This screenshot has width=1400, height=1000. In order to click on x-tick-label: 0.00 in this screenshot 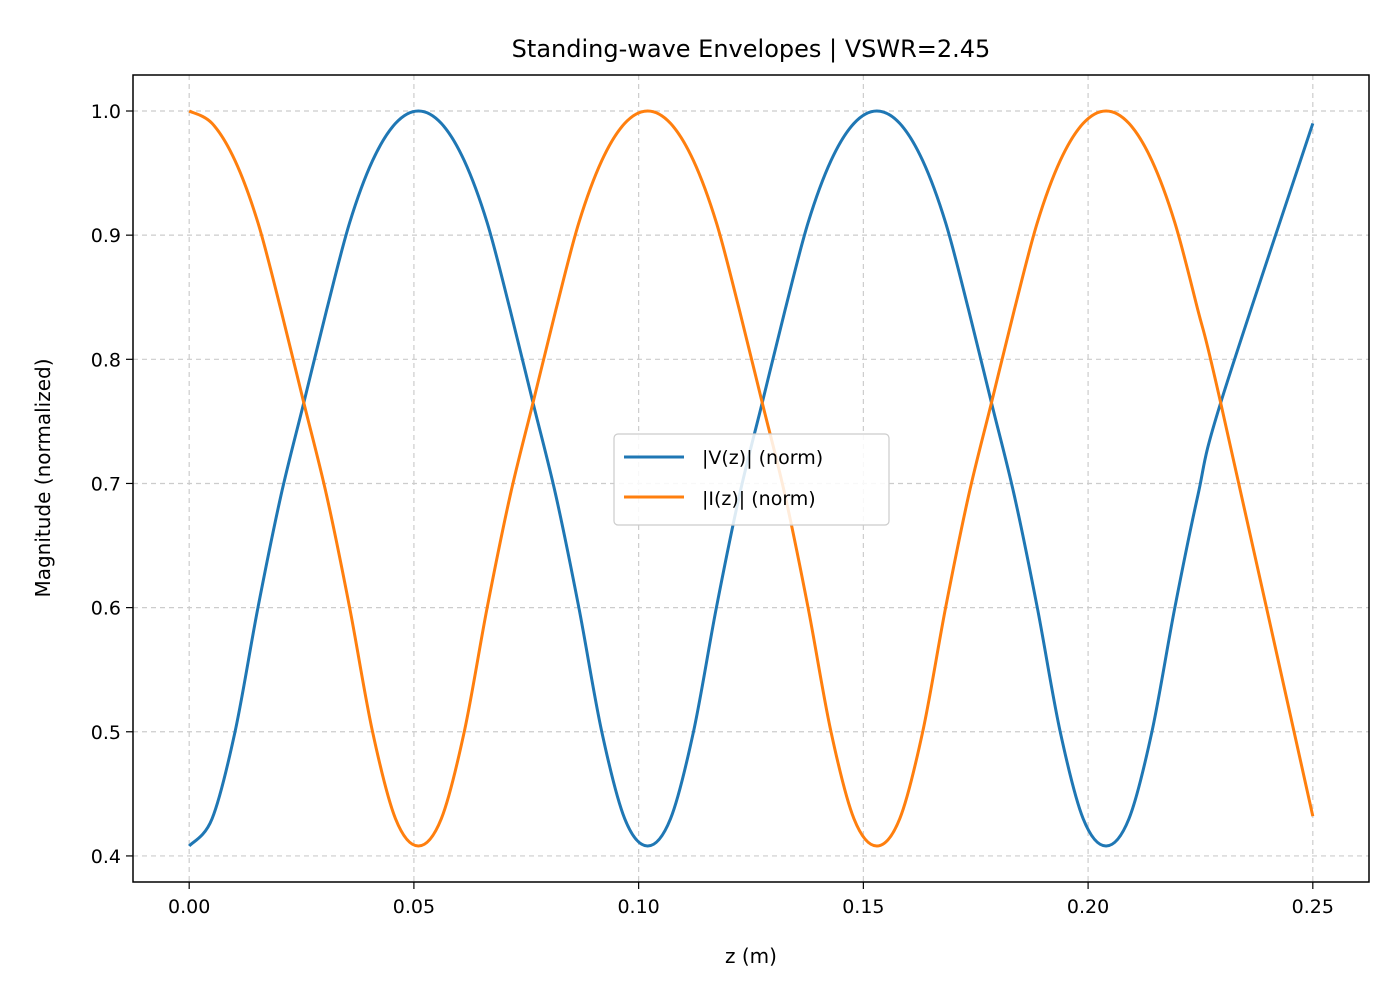, I will do `click(189, 907)`.